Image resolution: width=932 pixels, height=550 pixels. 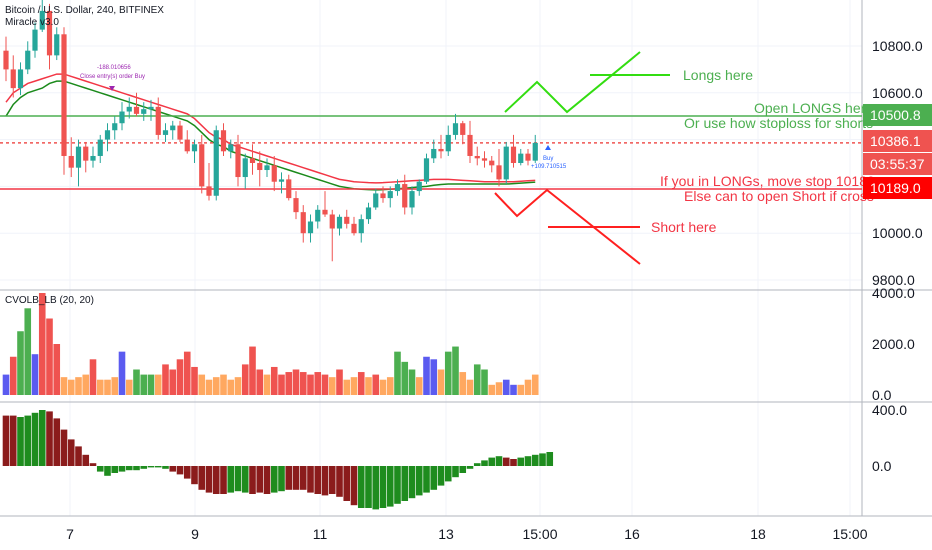 What do you see at coordinates (278, 460) in the screenshot?
I see `oscillator-bars` at bounding box center [278, 460].